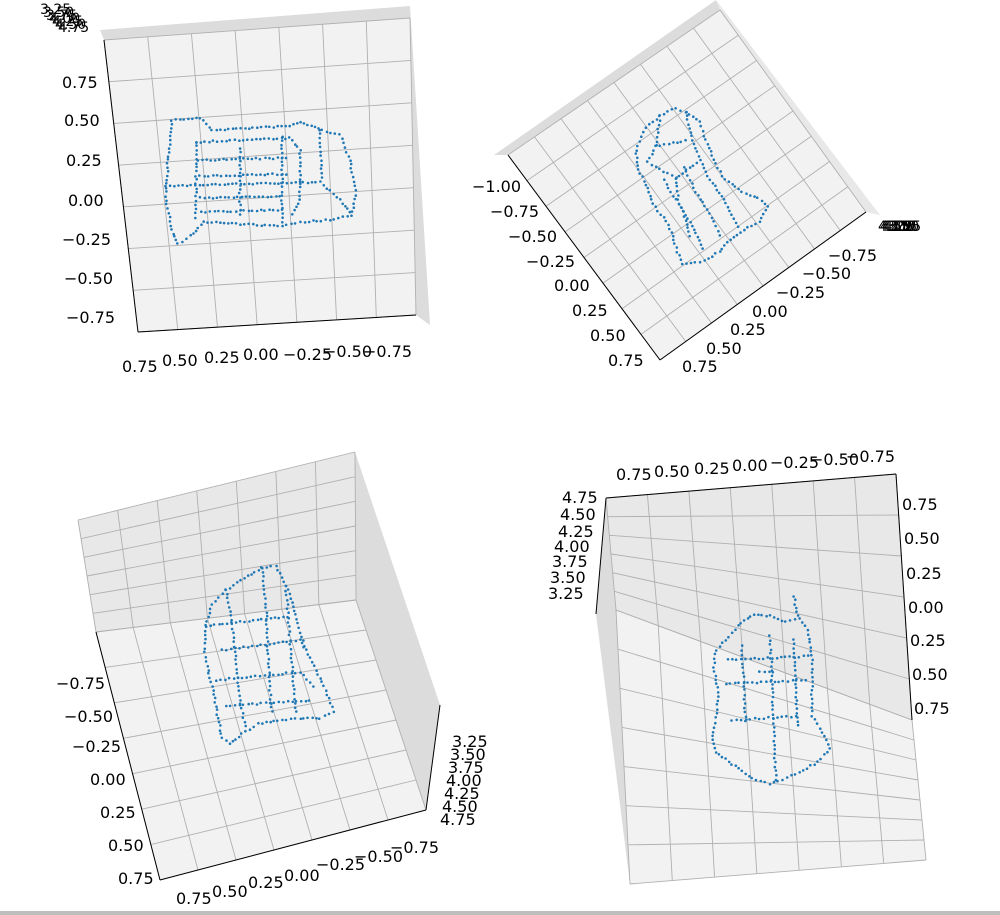  What do you see at coordinates (468, 754) in the screenshot?
I see `z-tick-label: 3.50` at bounding box center [468, 754].